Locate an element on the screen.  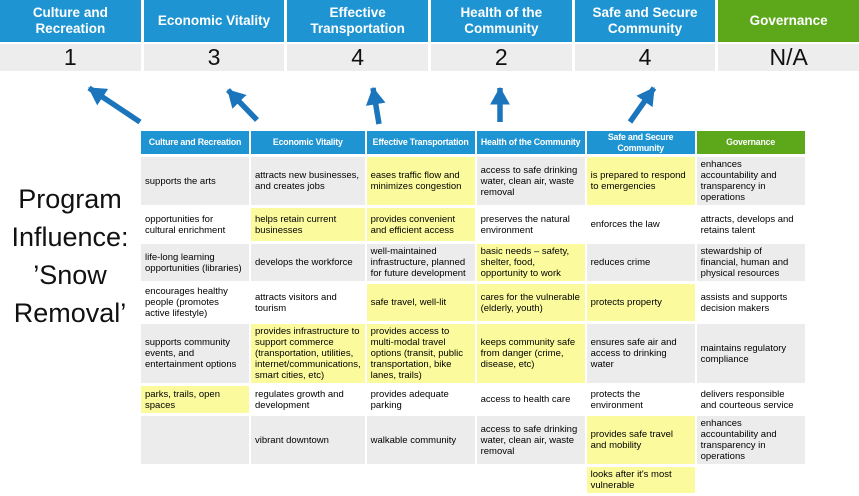
matrix-cell: develops the workforce is located at coordinates (308, 263).